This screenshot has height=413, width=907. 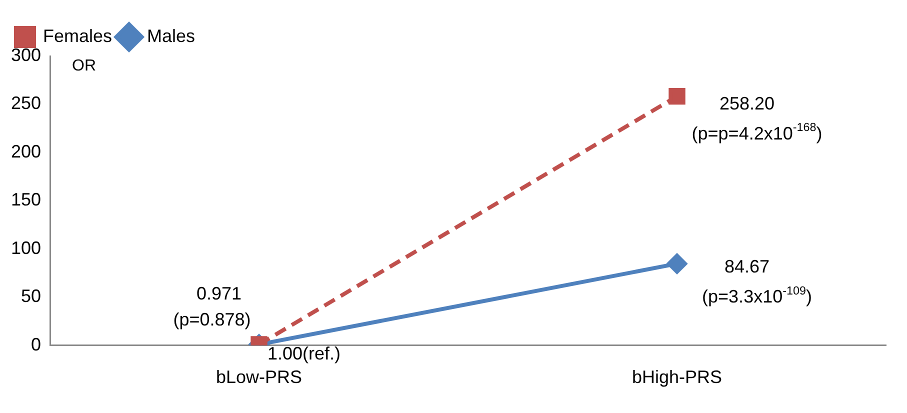 I want to click on y-axis-title: OR, so click(x=84, y=65).